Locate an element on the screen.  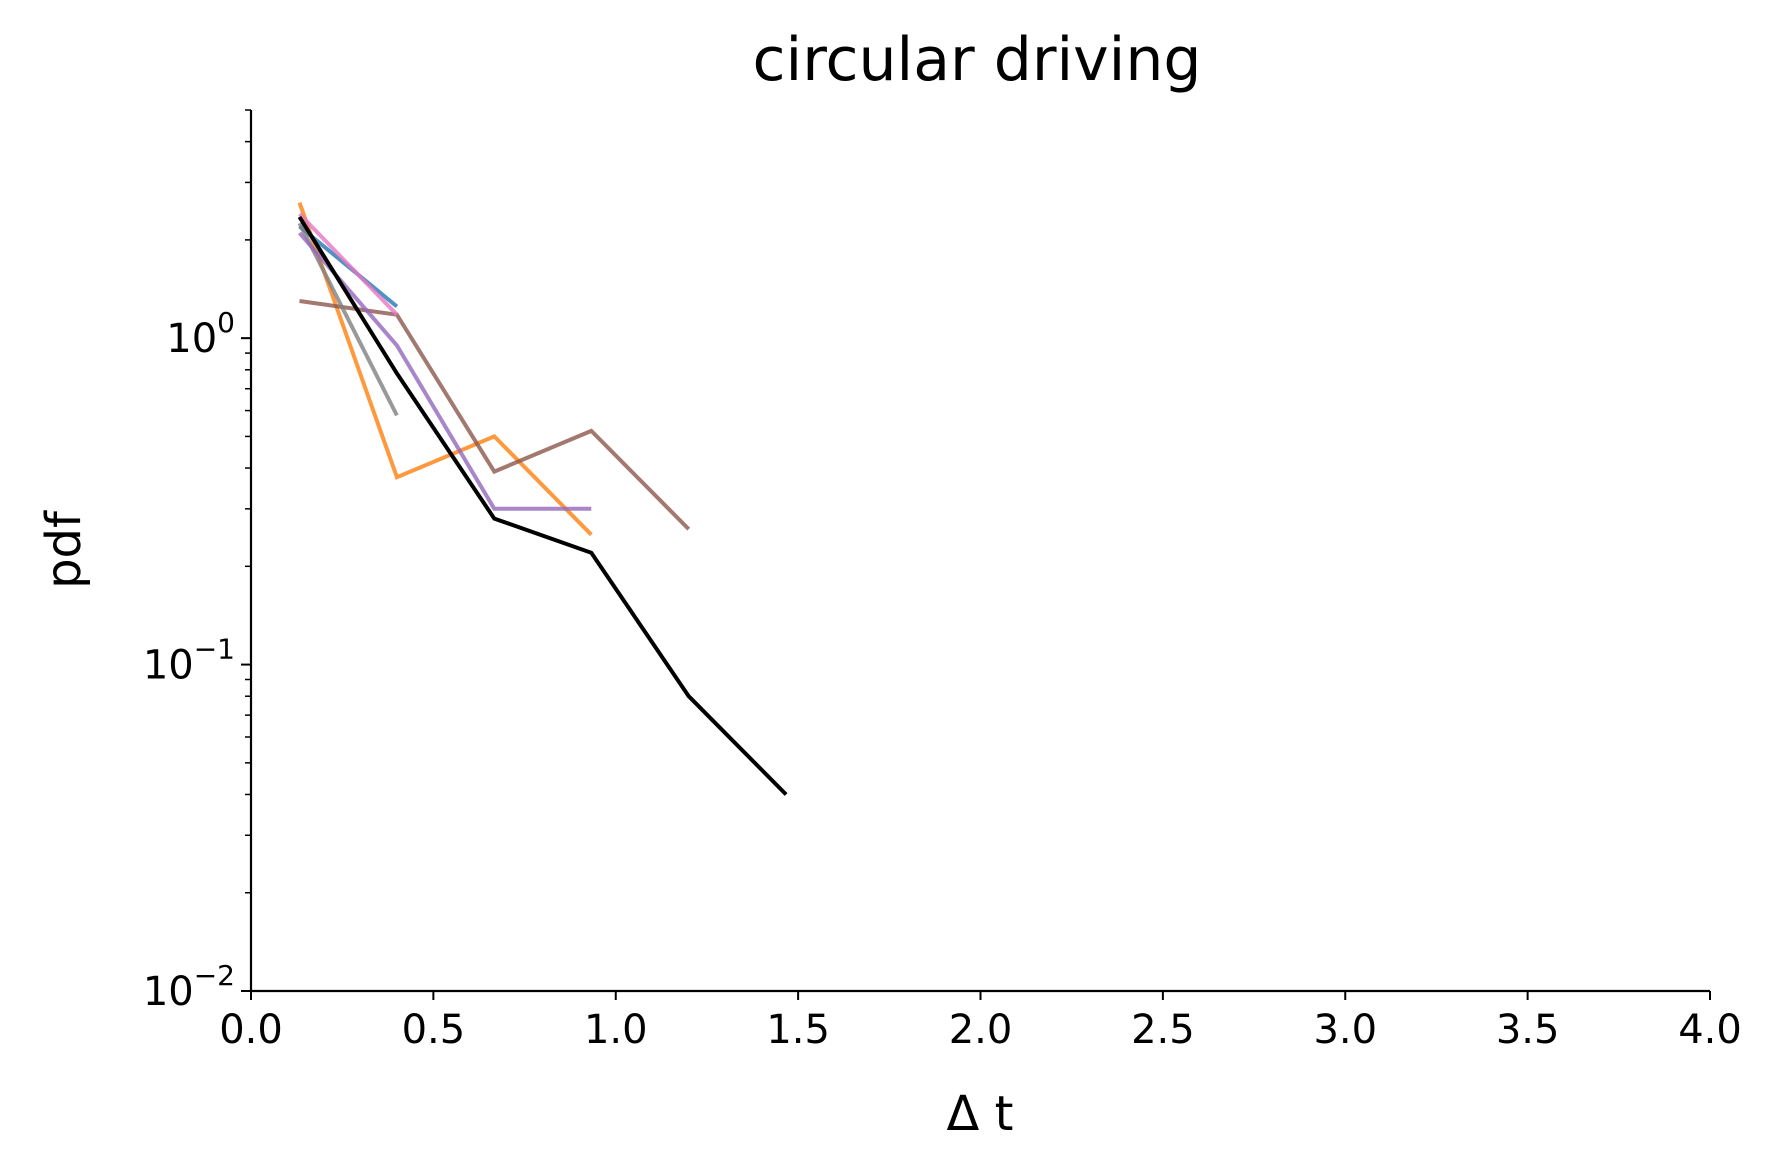
y-axis-label: pdf is located at coordinates (64, 549).